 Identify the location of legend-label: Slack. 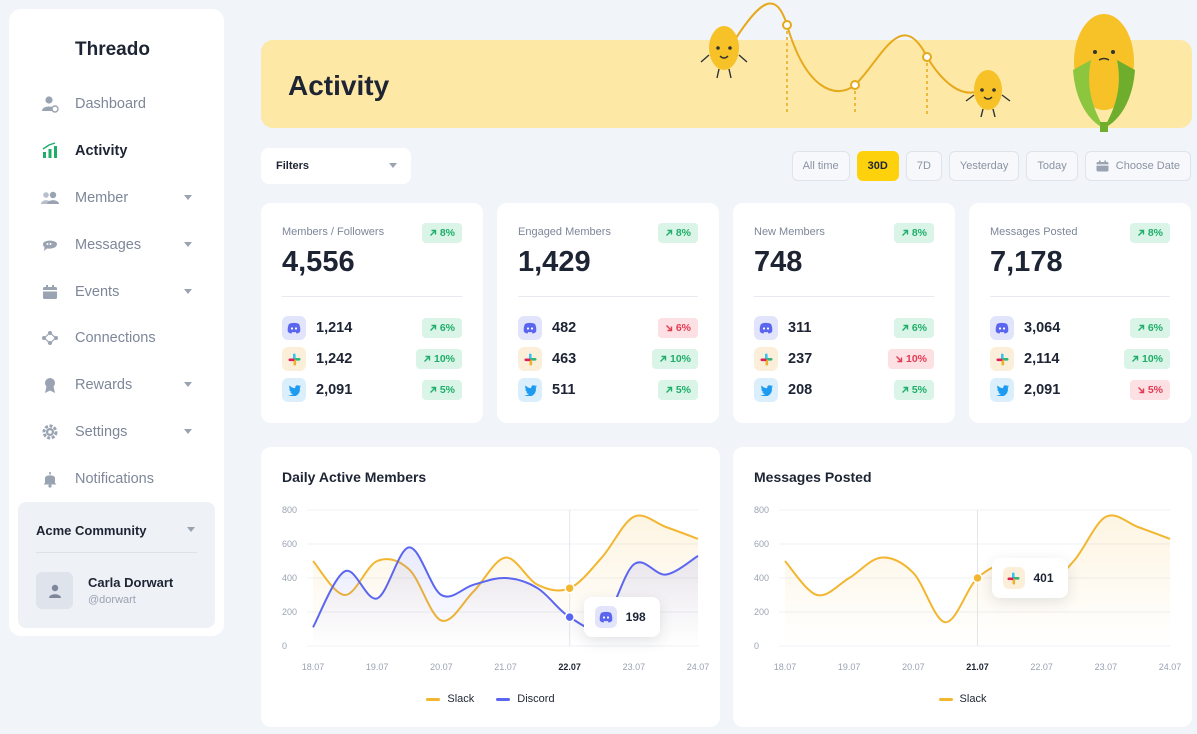
(461, 699).